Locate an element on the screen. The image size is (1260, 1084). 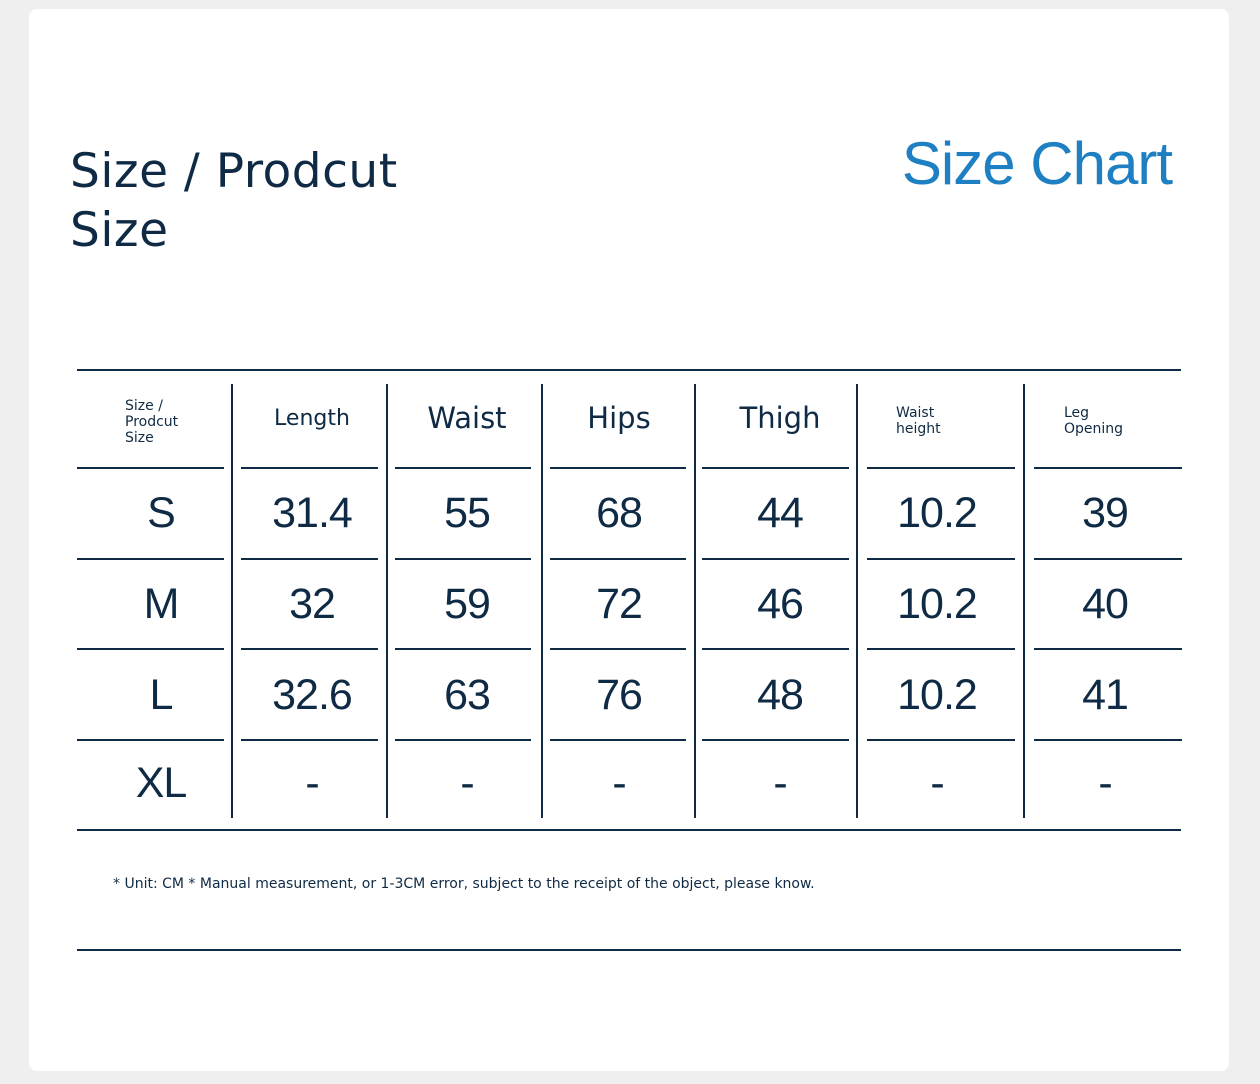
measurement-value: 72 is located at coordinates (619, 603).